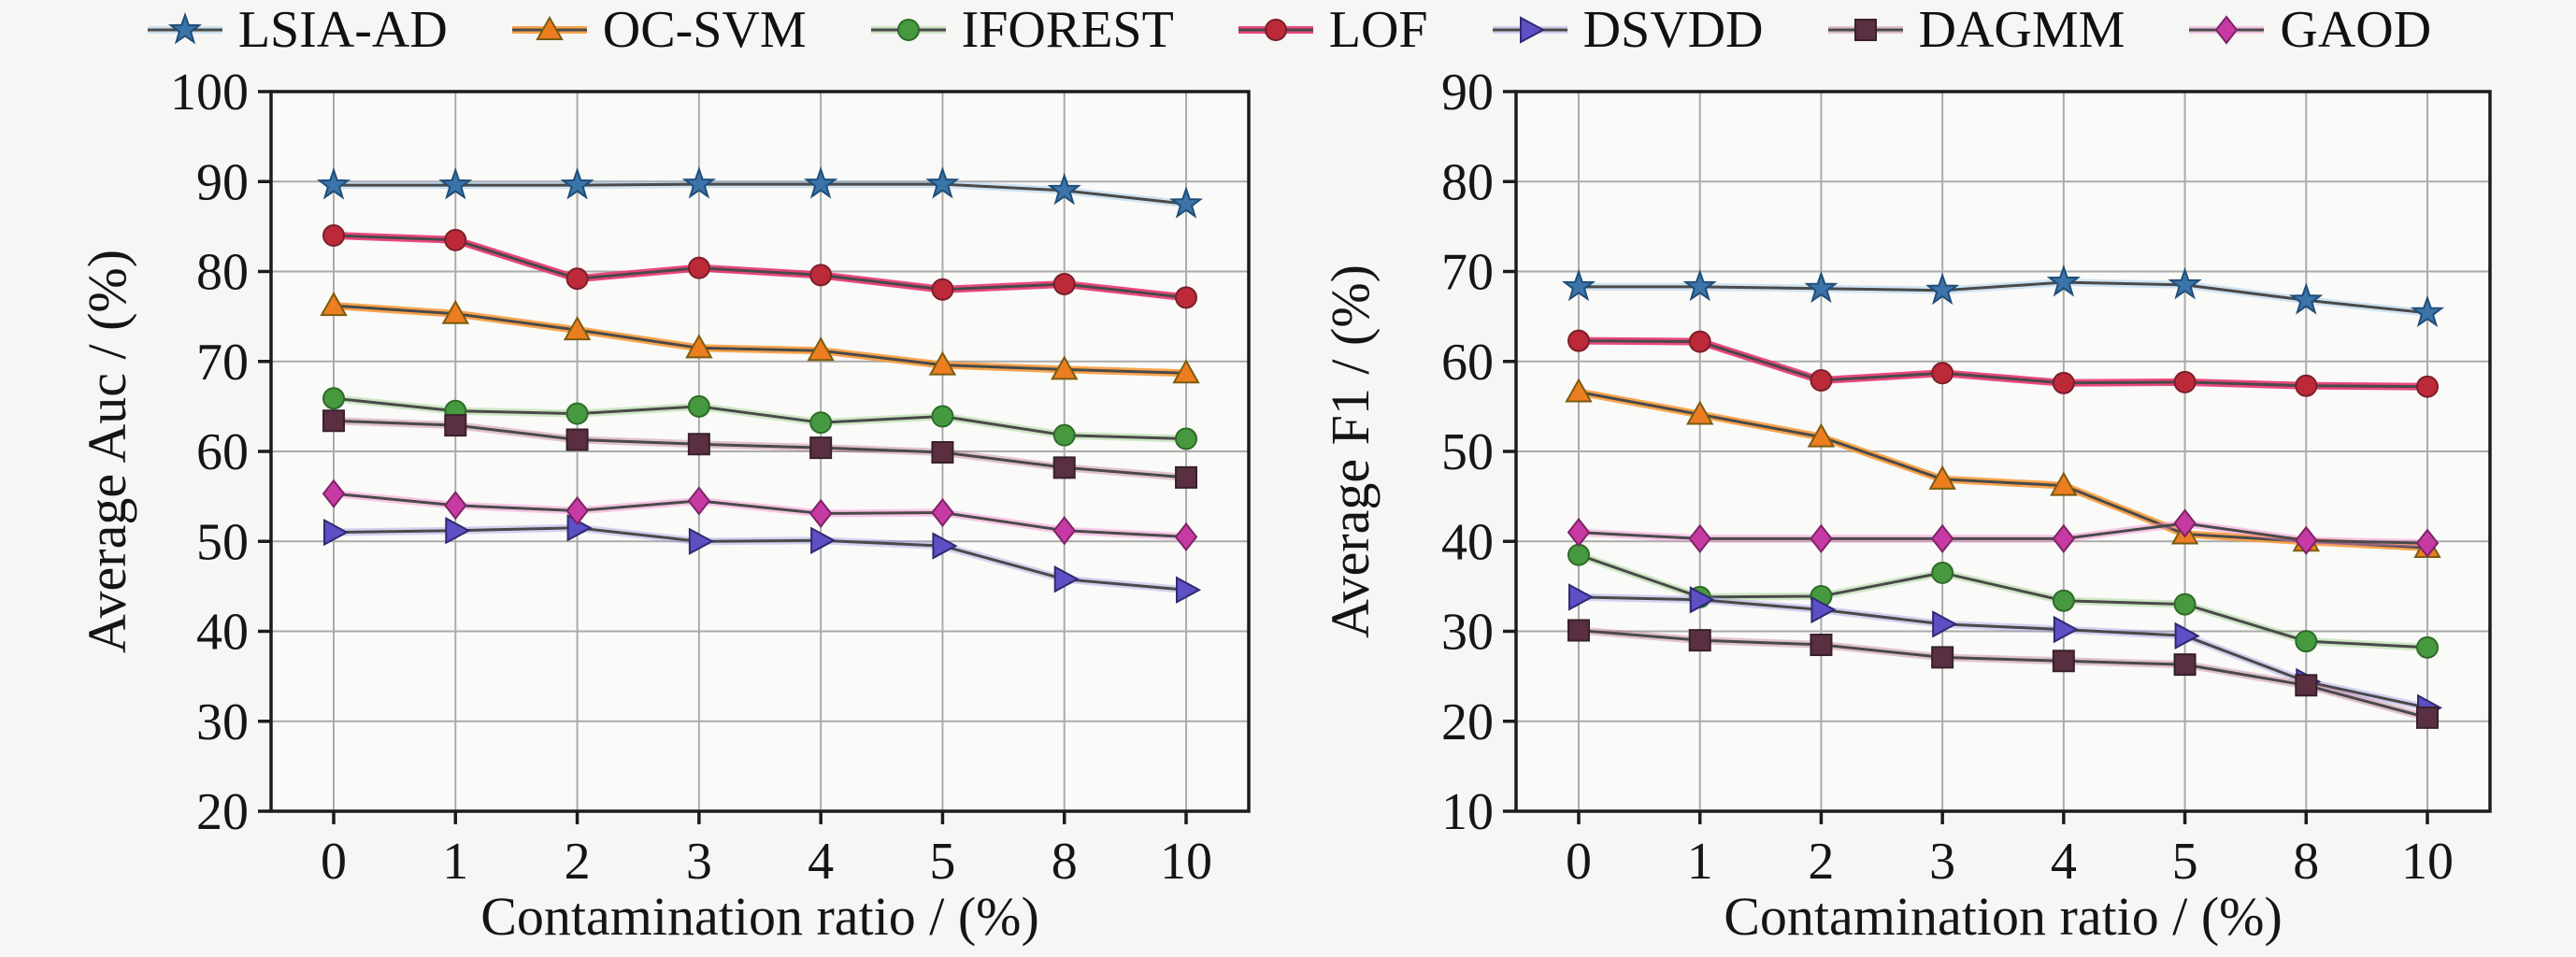 The image size is (2576, 957). I want to click on y-tick-label: 90, so click(222, 182).